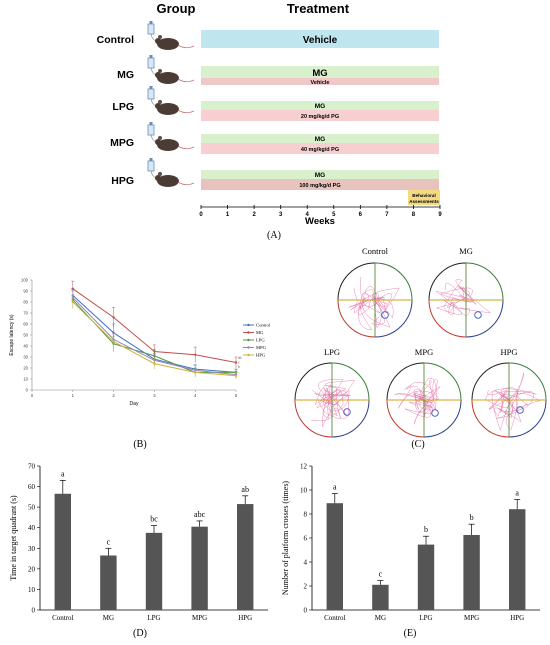  Describe the element at coordinates (199, 568) in the screenshot. I see `d-bar-mpg` at that location.